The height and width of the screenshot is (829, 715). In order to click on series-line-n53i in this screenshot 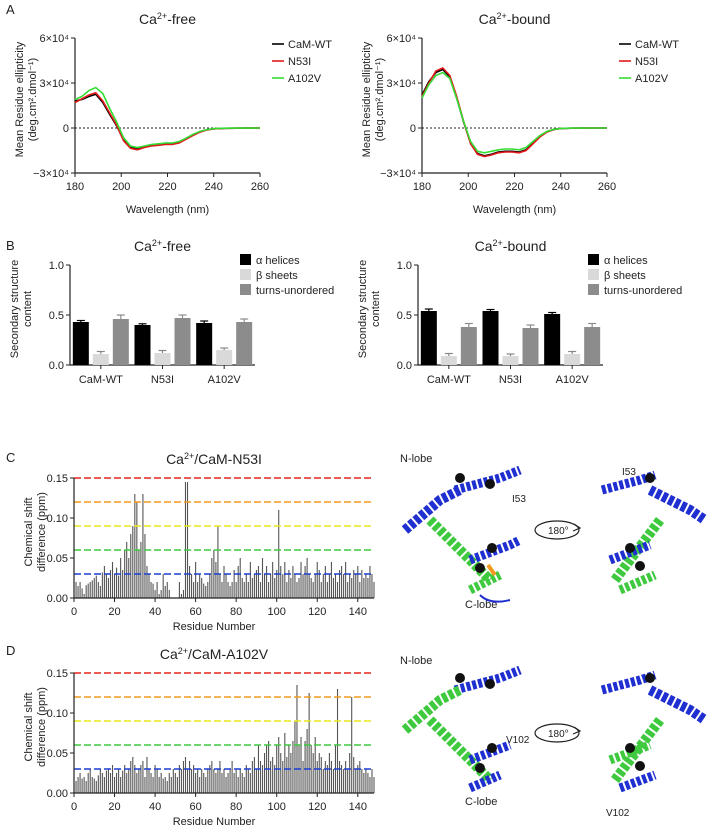, I will do `click(167, 121)`.